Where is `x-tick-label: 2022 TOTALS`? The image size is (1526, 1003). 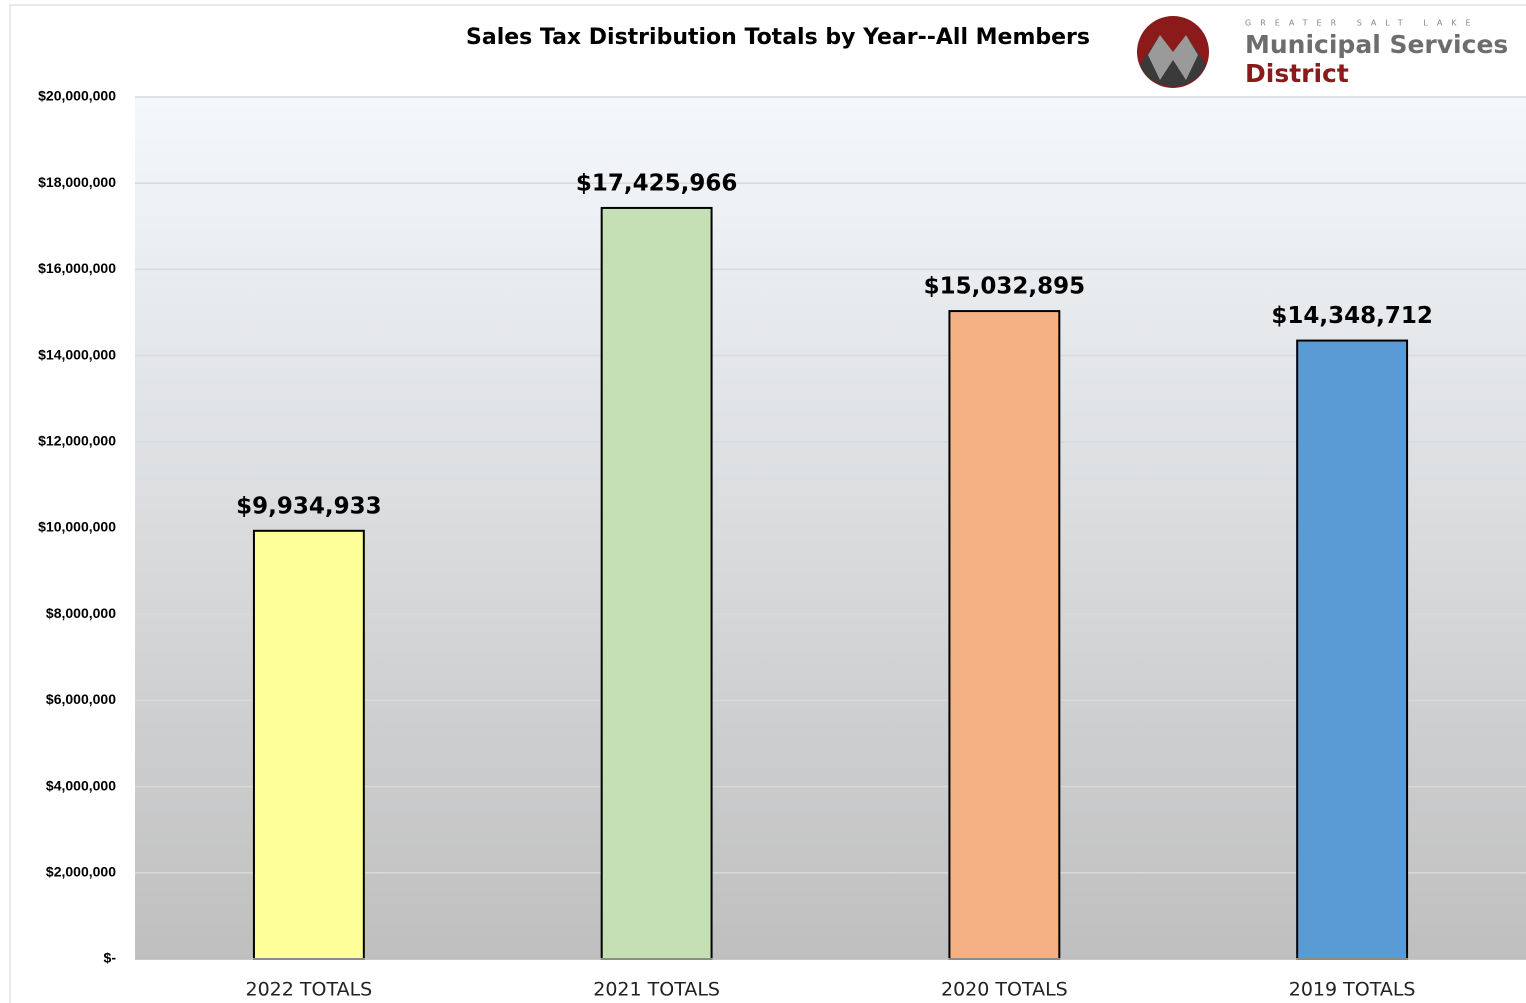 x-tick-label: 2022 TOTALS is located at coordinates (309, 990).